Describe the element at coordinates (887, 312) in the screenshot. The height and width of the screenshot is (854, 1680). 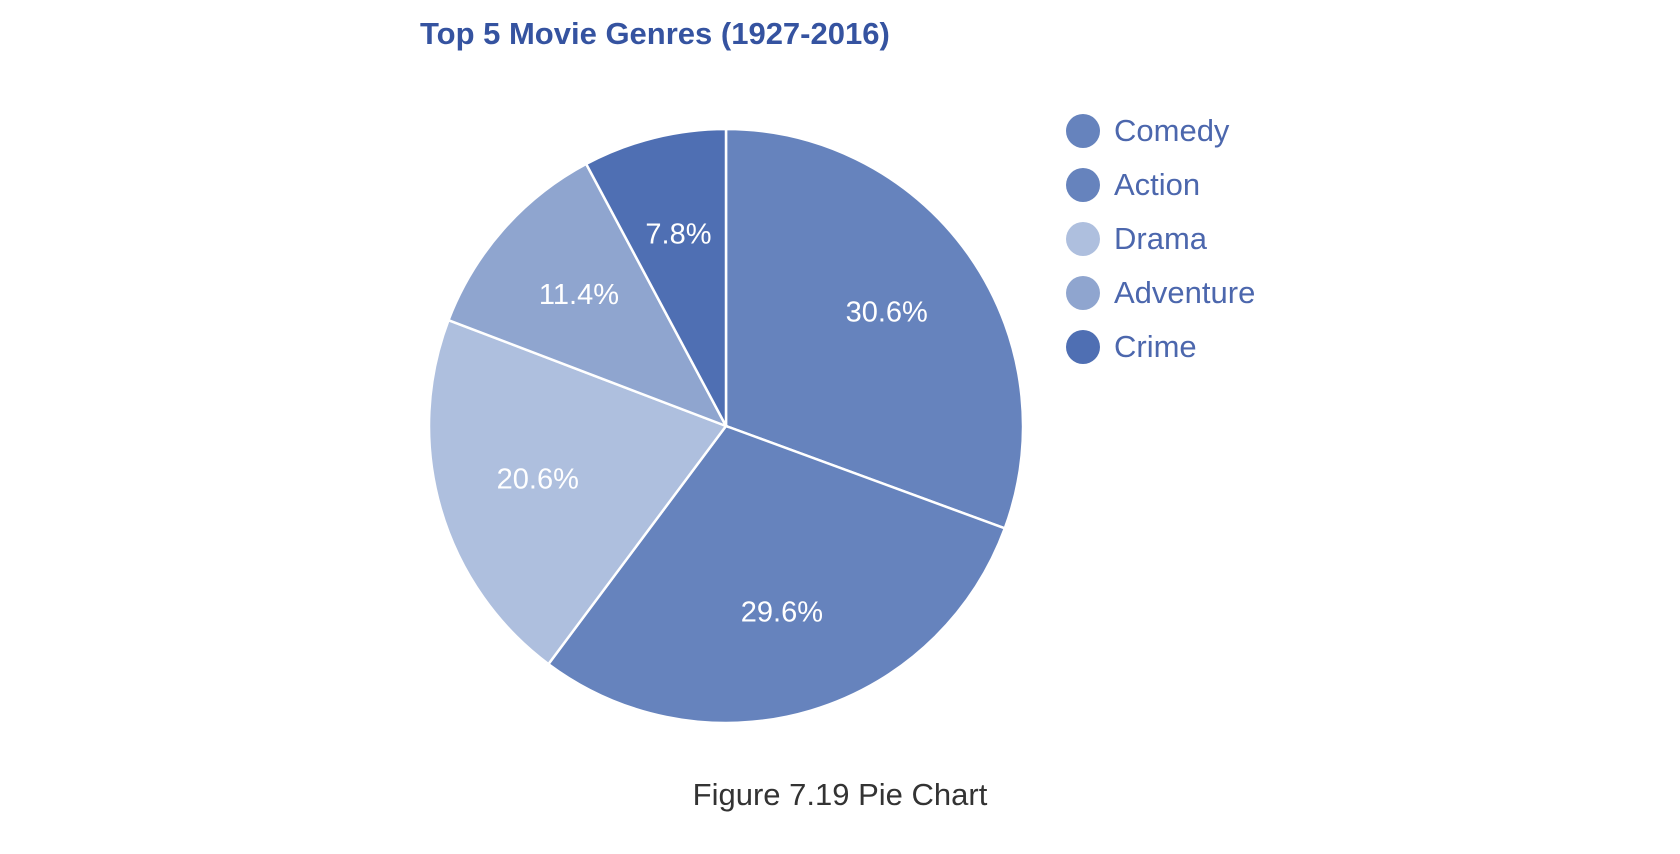
I see `slice-label-comedy: 30.6%` at that location.